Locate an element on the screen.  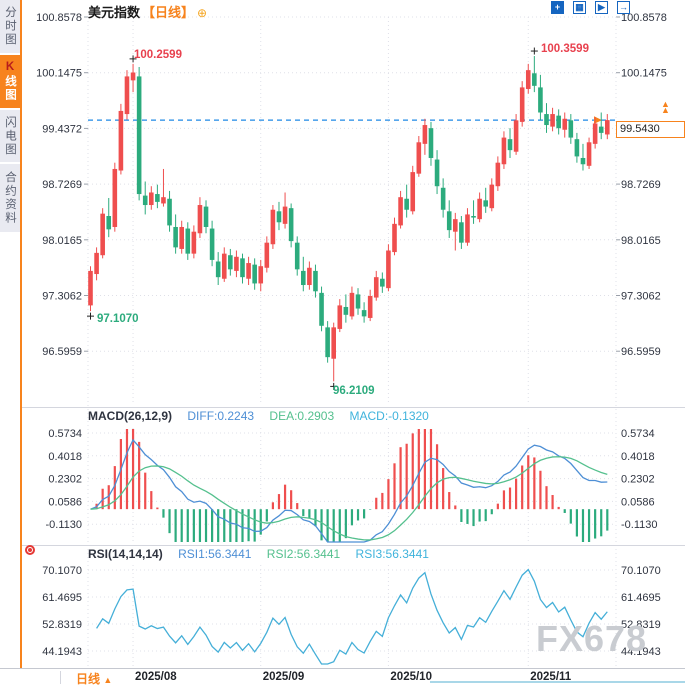
divider is located at coordinates (60, 677).